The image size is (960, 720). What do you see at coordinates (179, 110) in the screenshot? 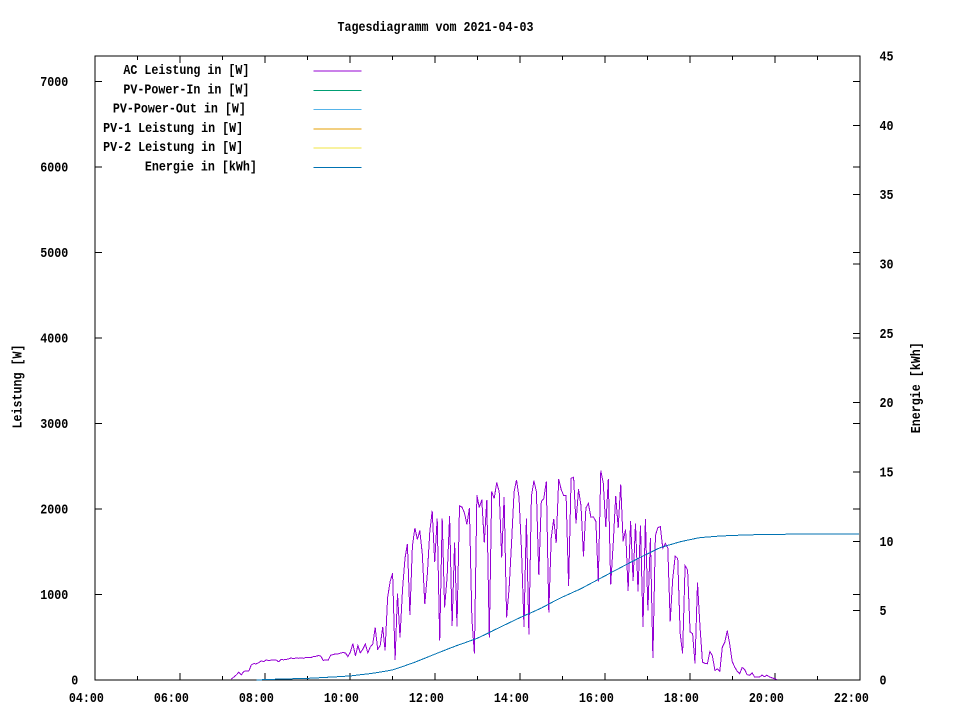
I see `svg-text: PV-Power-Out in [W]` at bounding box center [179, 110].